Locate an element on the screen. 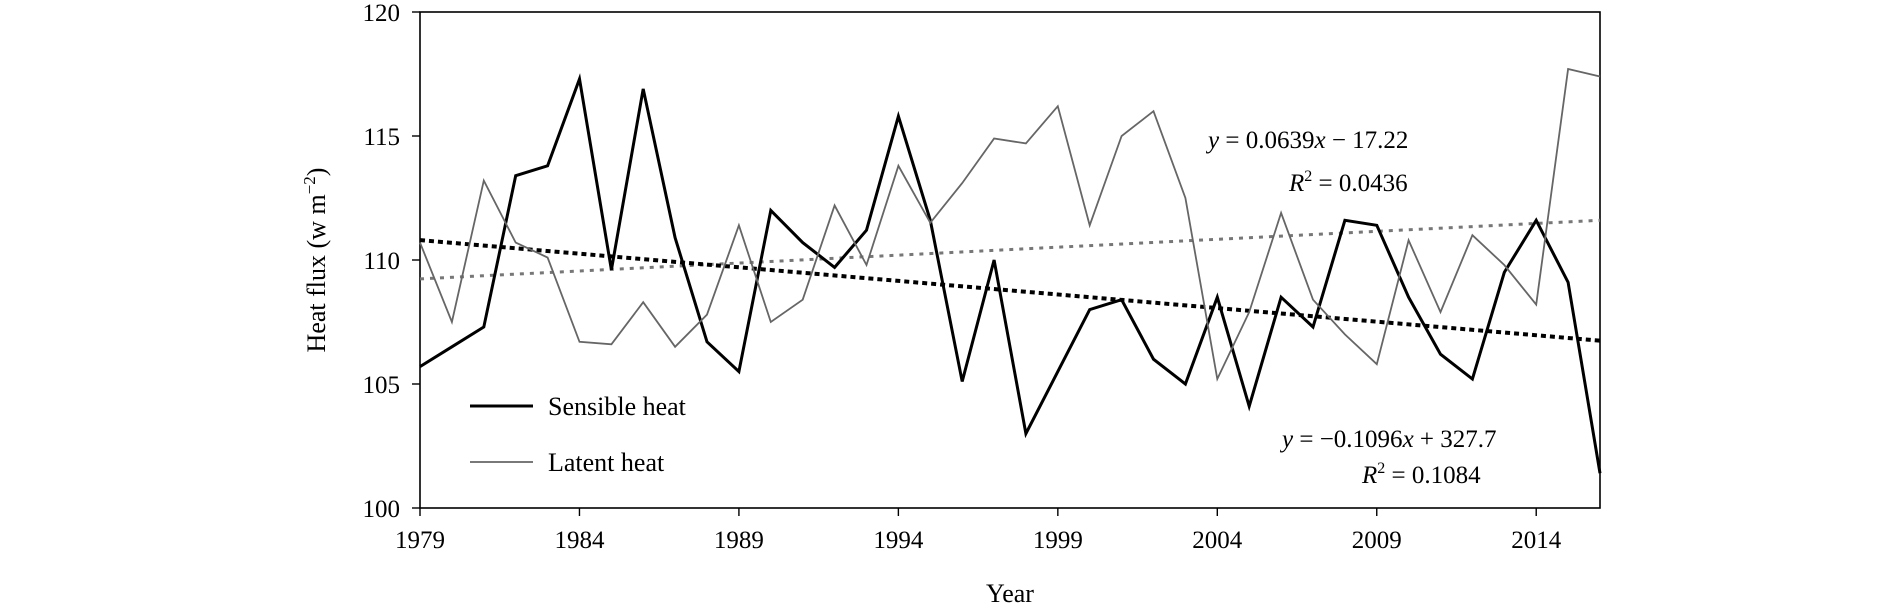 The height and width of the screenshot is (612, 1890). y-tick-label-115: 115 is located at coordinates (381, 137).